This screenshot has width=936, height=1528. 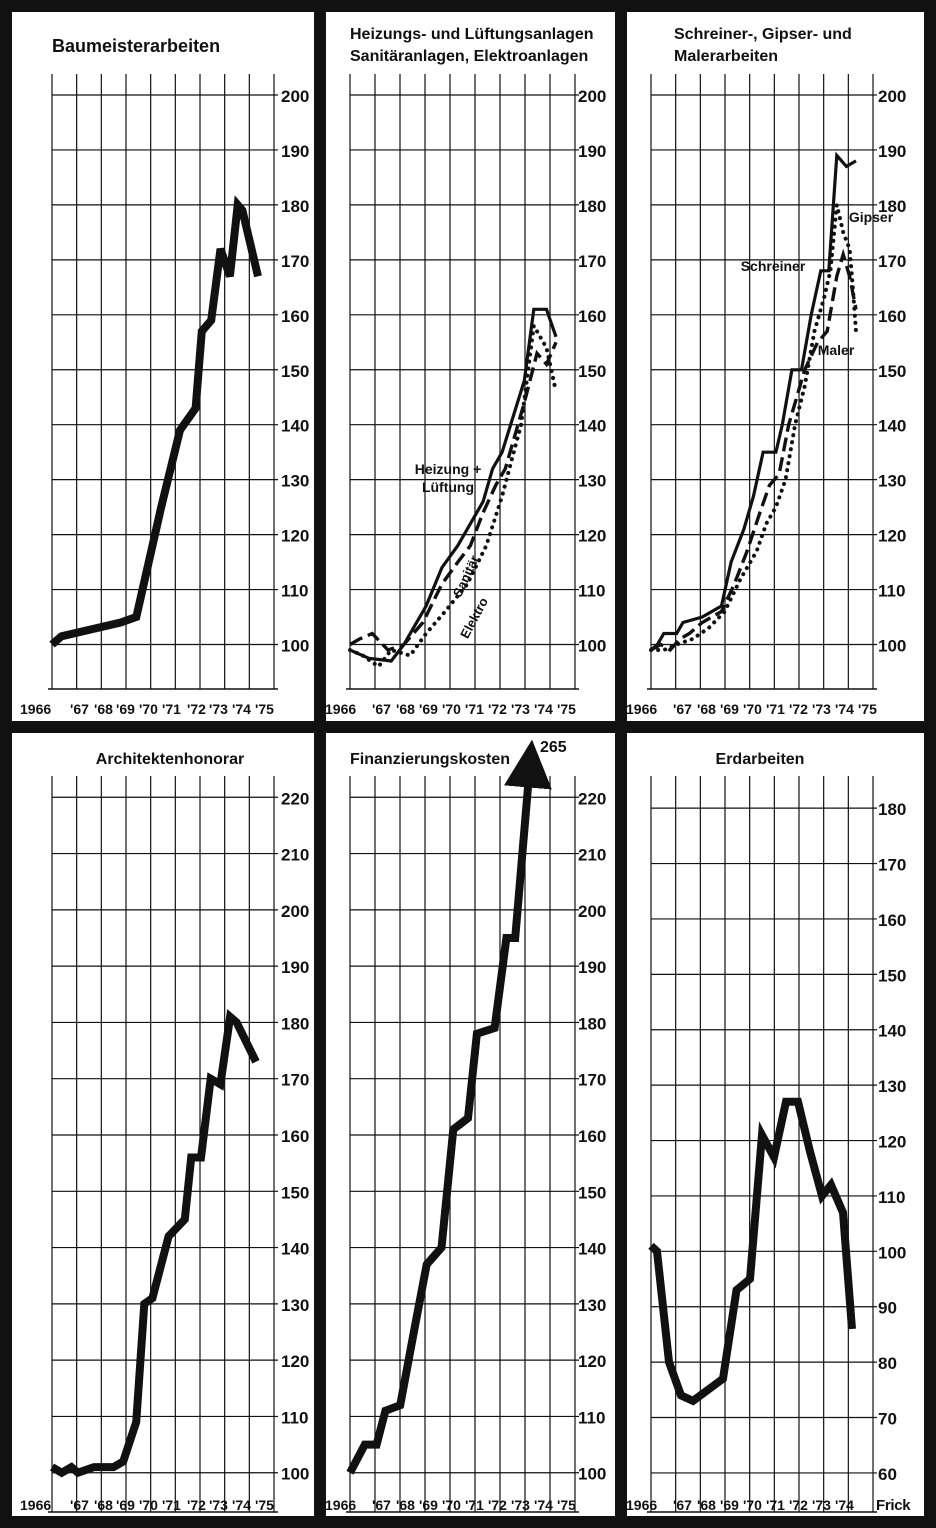 I want to click on series-line-heizung-l-ftung, so click(x=453, y=485).